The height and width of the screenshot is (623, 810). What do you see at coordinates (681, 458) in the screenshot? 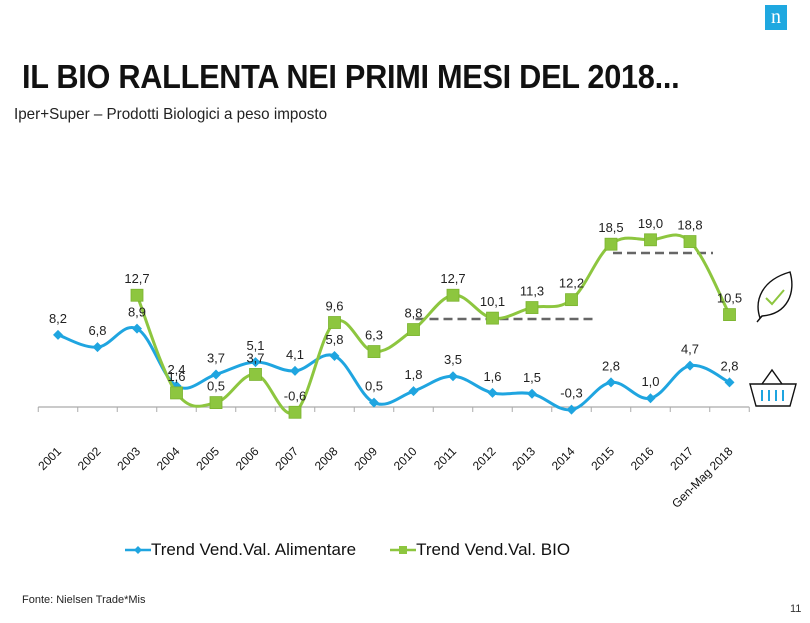
I see `x-tick-label: 2017` at bounding box center [681, 458].